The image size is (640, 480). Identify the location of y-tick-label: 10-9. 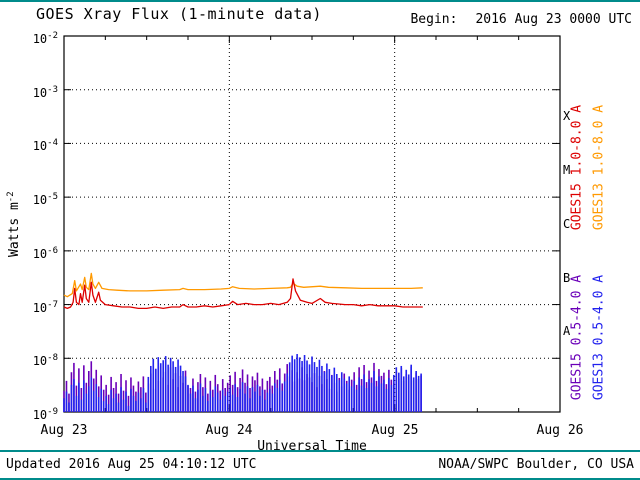
(45, 414).